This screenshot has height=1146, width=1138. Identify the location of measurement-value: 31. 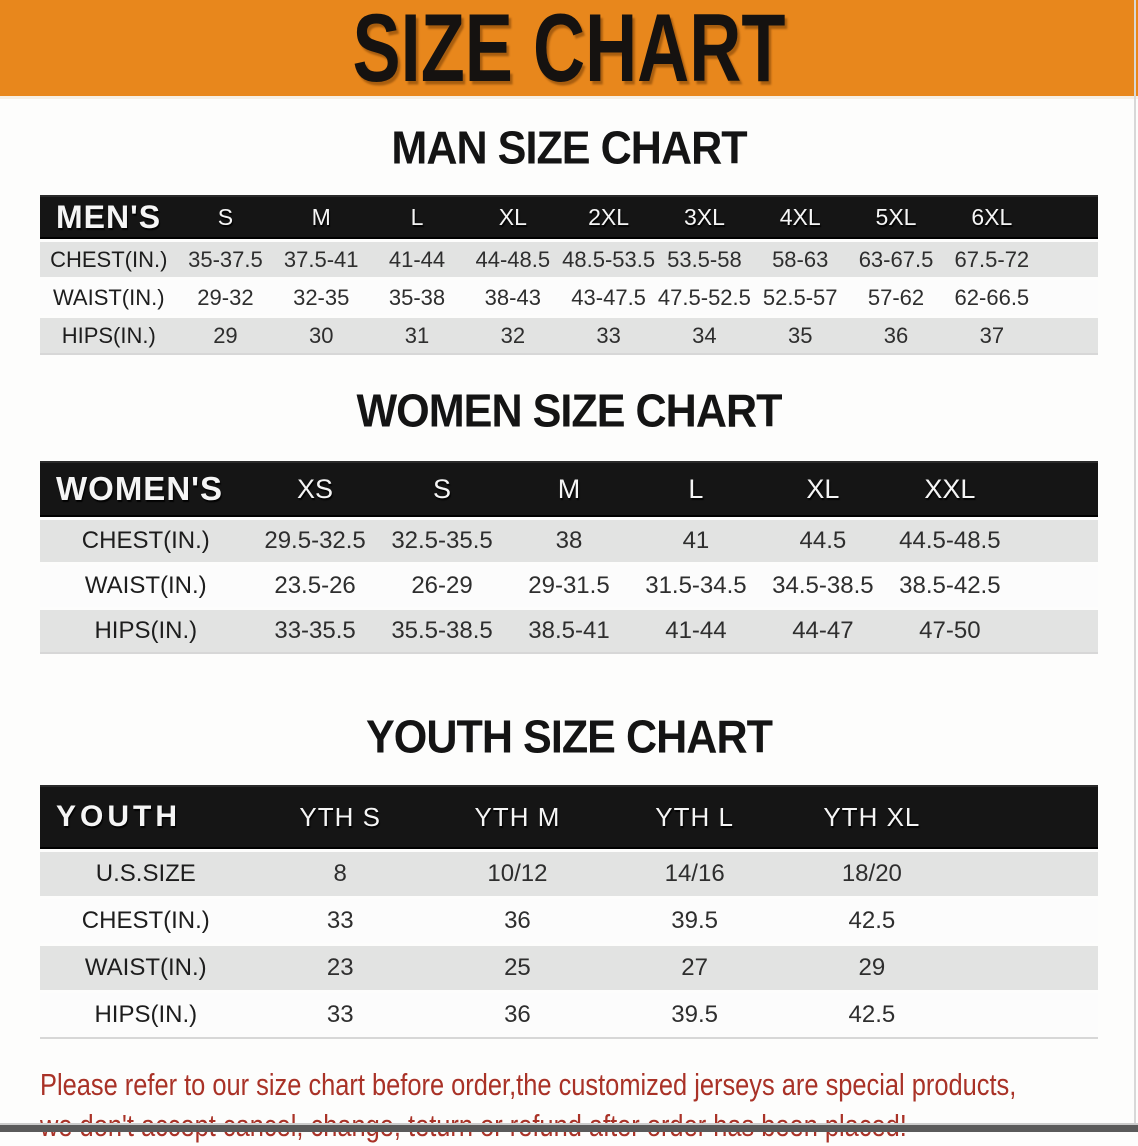
(417, 336).